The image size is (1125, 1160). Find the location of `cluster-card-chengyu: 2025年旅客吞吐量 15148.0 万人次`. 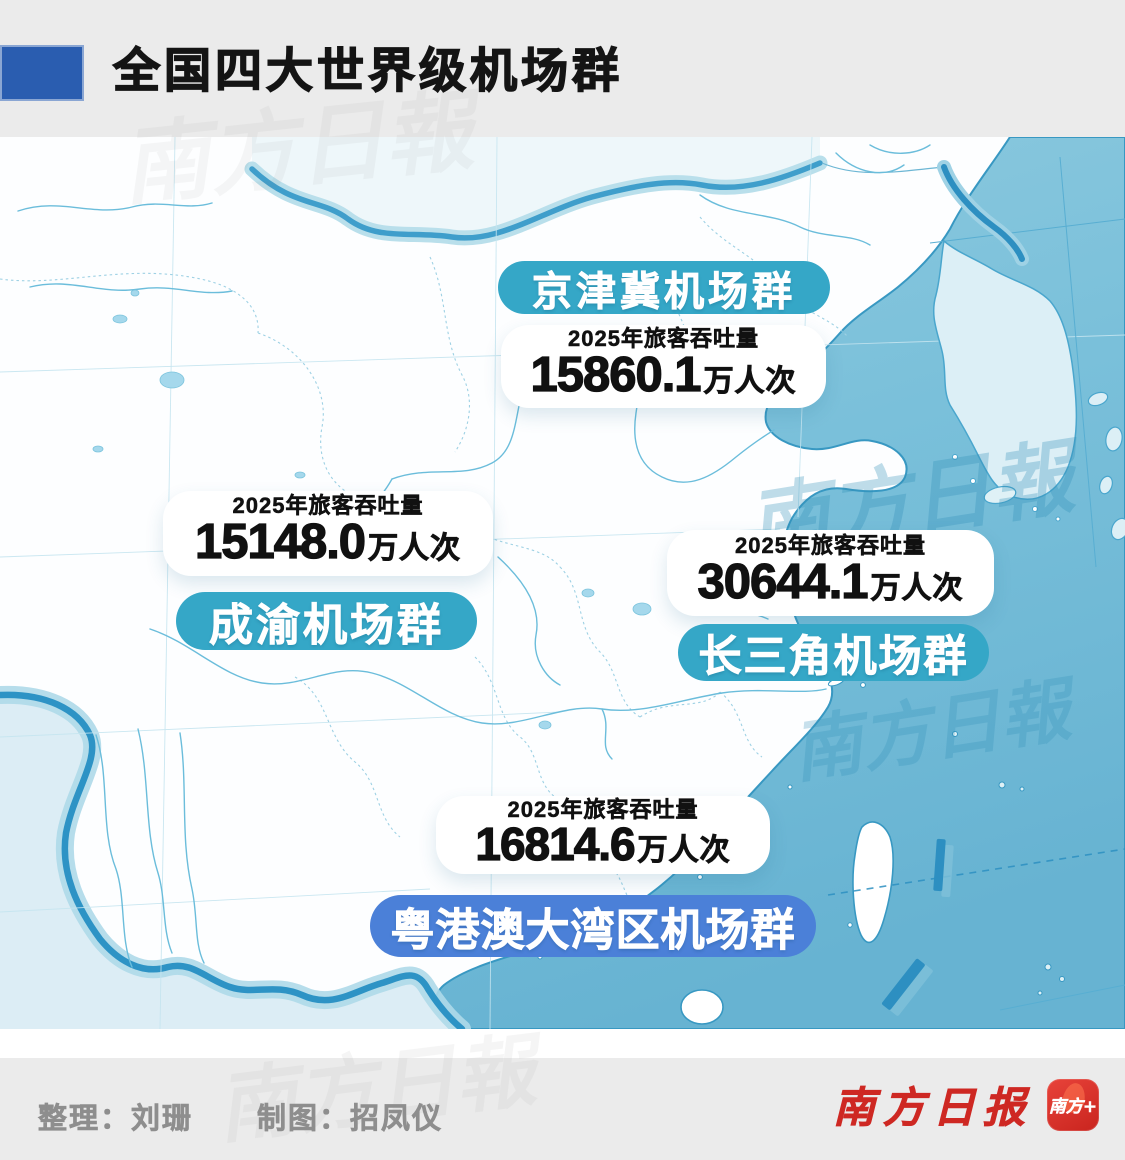

cluster-card-chengyu: 2025年旅客吞吐量 15148.0 万人次 is located at coordinates (328, 533).